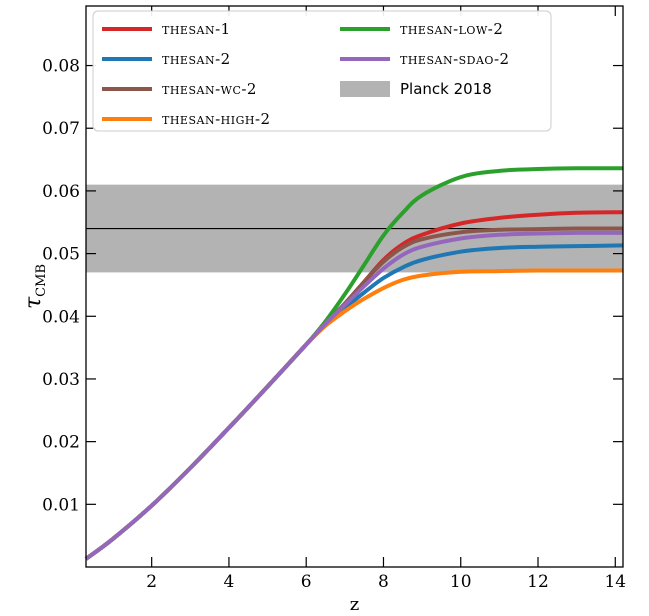 The width and height of the screenshot is (649, 616). What do you see at coordinates (216, 119) in the screenshot?
I see `legend-label: thesan-high-2` at bounding box center [216, 119].